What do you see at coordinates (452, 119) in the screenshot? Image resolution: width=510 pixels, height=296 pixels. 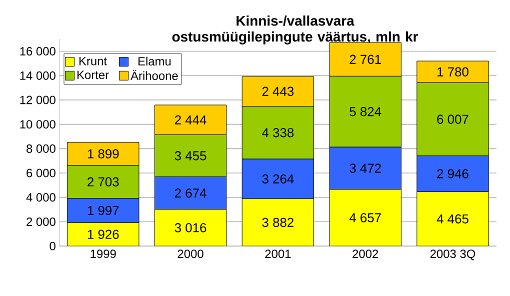 I see `data-label: 6 007` at bounding box center [452, 119].